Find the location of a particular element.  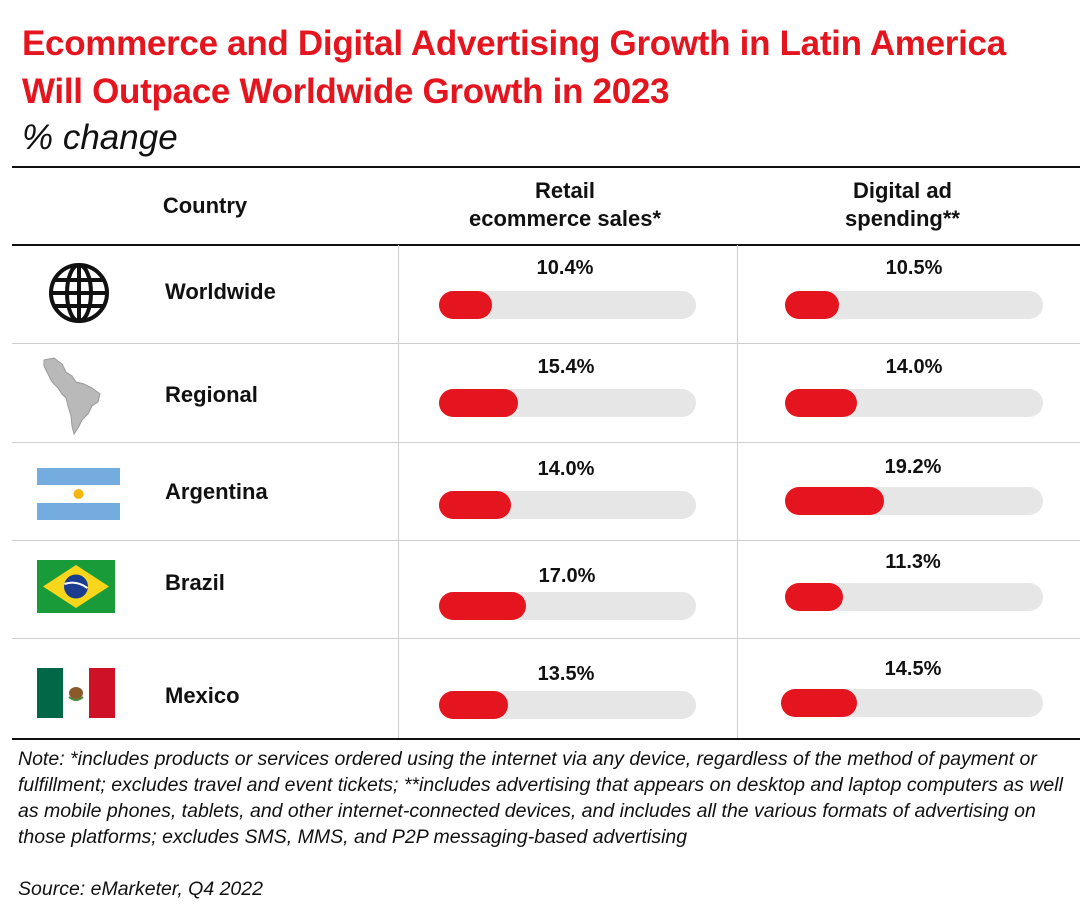

column-header-digital-line2: spending** is located at coordinates (902, 218).